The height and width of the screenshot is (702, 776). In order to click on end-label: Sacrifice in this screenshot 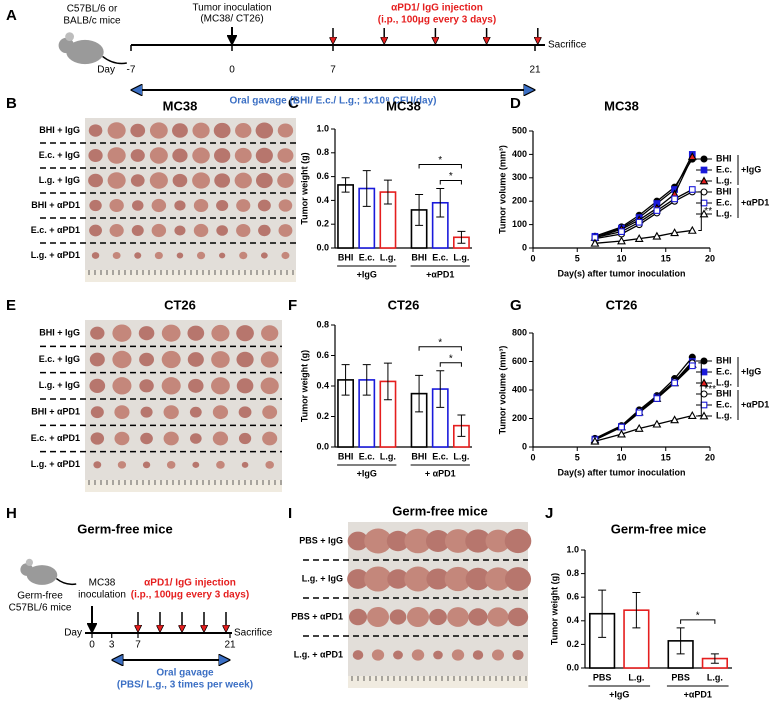, I will do `click(253, 633)`.